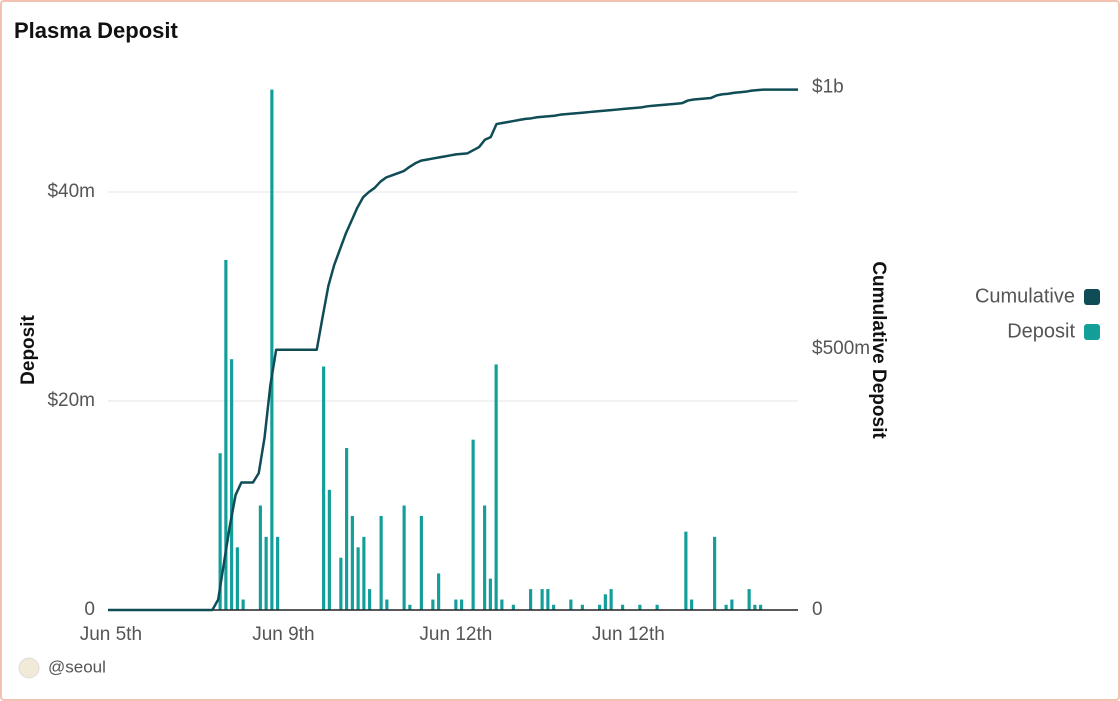 The height and width of the screenshot is (701, 1120). I want to click on y-axis-title: Deposit, so click(28, 349).